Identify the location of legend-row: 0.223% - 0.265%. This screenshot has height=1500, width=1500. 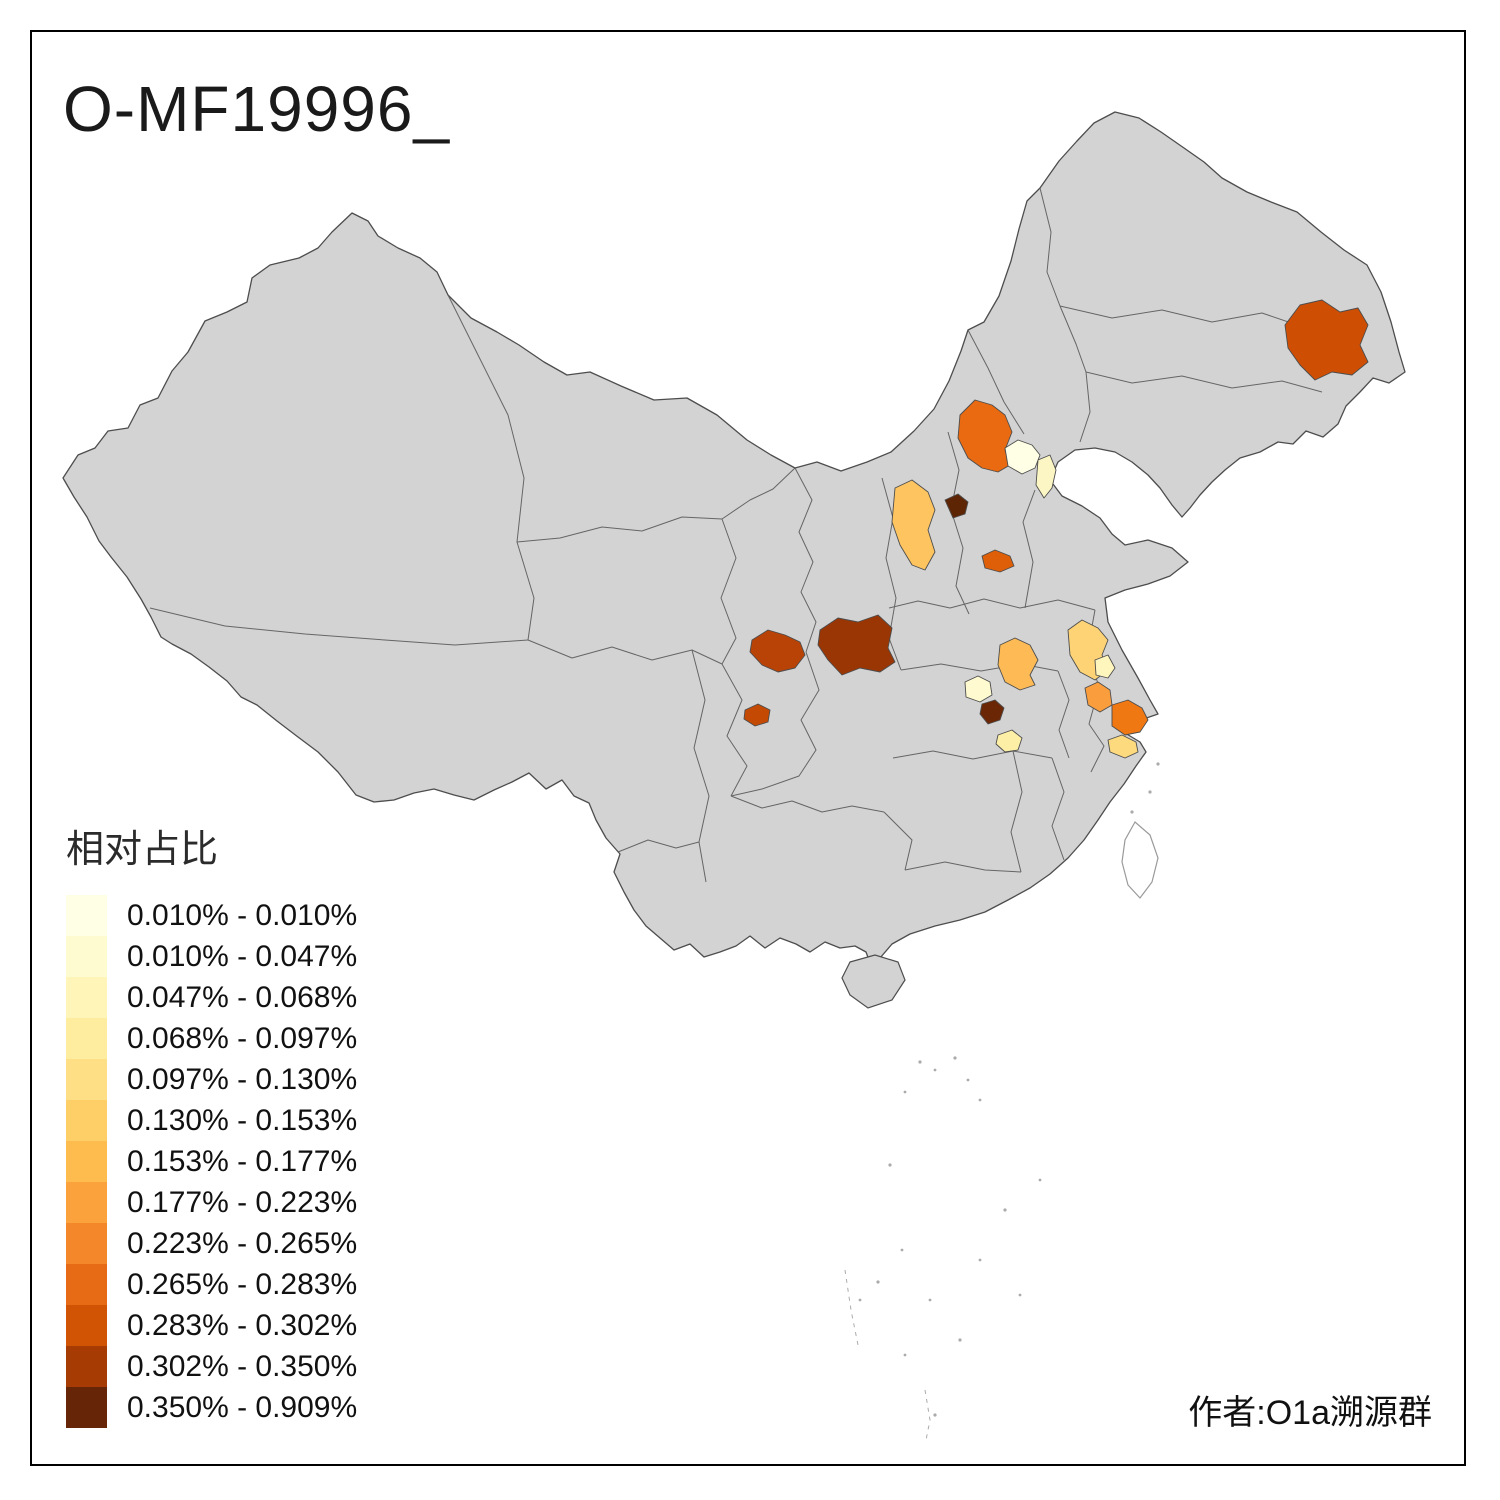
(211, 1243).